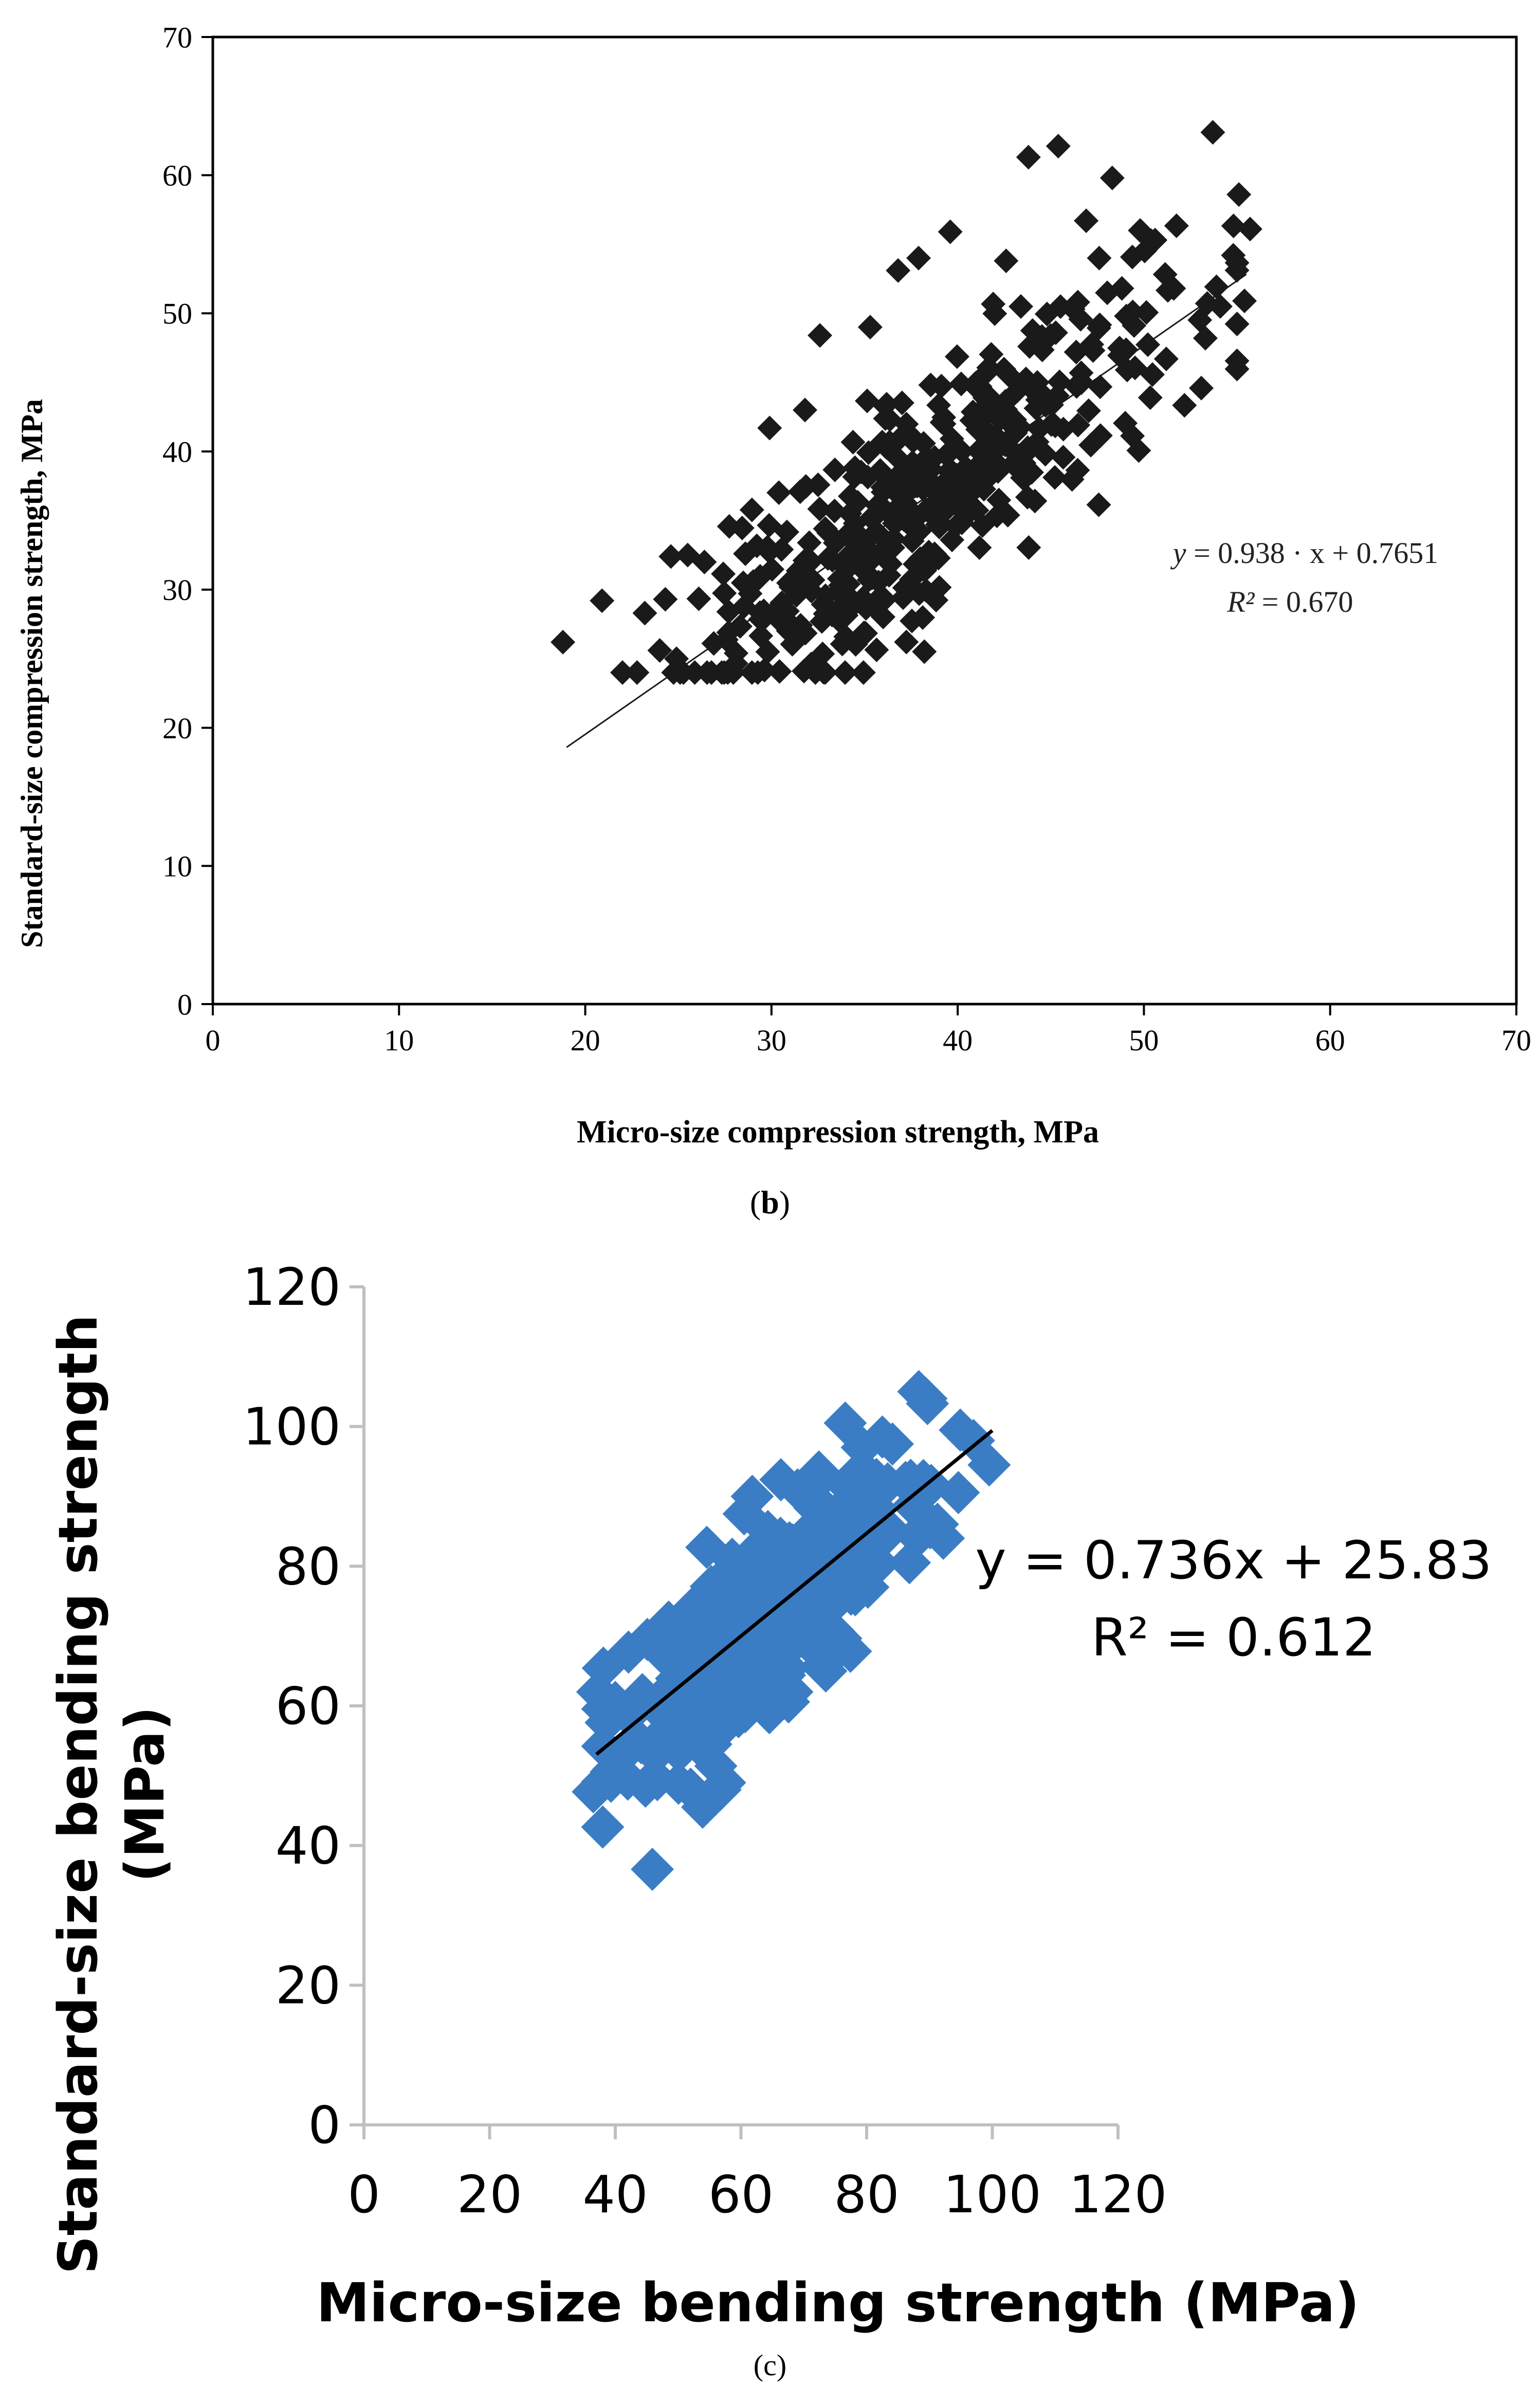 The height and width of the screenshot is (2402, 1540). What do you see at coordinates (1289, 601) in the screenshot?
I see `b-r-squared: R² = 0.670` at bounding box center [1289, 601].